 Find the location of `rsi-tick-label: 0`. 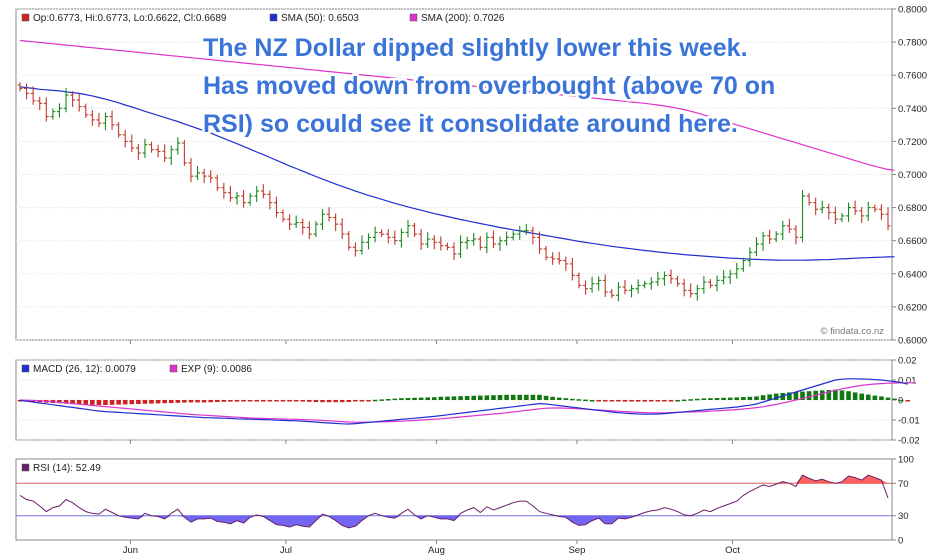

rsi-tick-label: 0 is located at coordinates (900, 541).